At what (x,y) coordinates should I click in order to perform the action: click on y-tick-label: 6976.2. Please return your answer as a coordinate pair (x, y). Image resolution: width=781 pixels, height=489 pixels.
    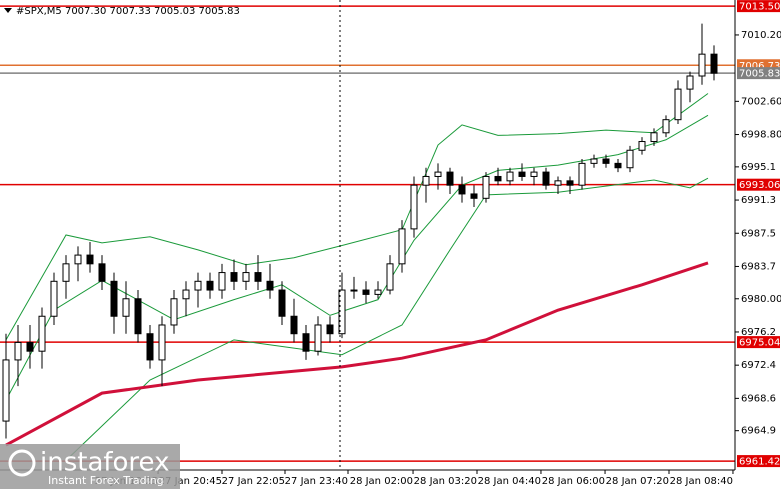
    Looking at the image, I should click on (758, 332).